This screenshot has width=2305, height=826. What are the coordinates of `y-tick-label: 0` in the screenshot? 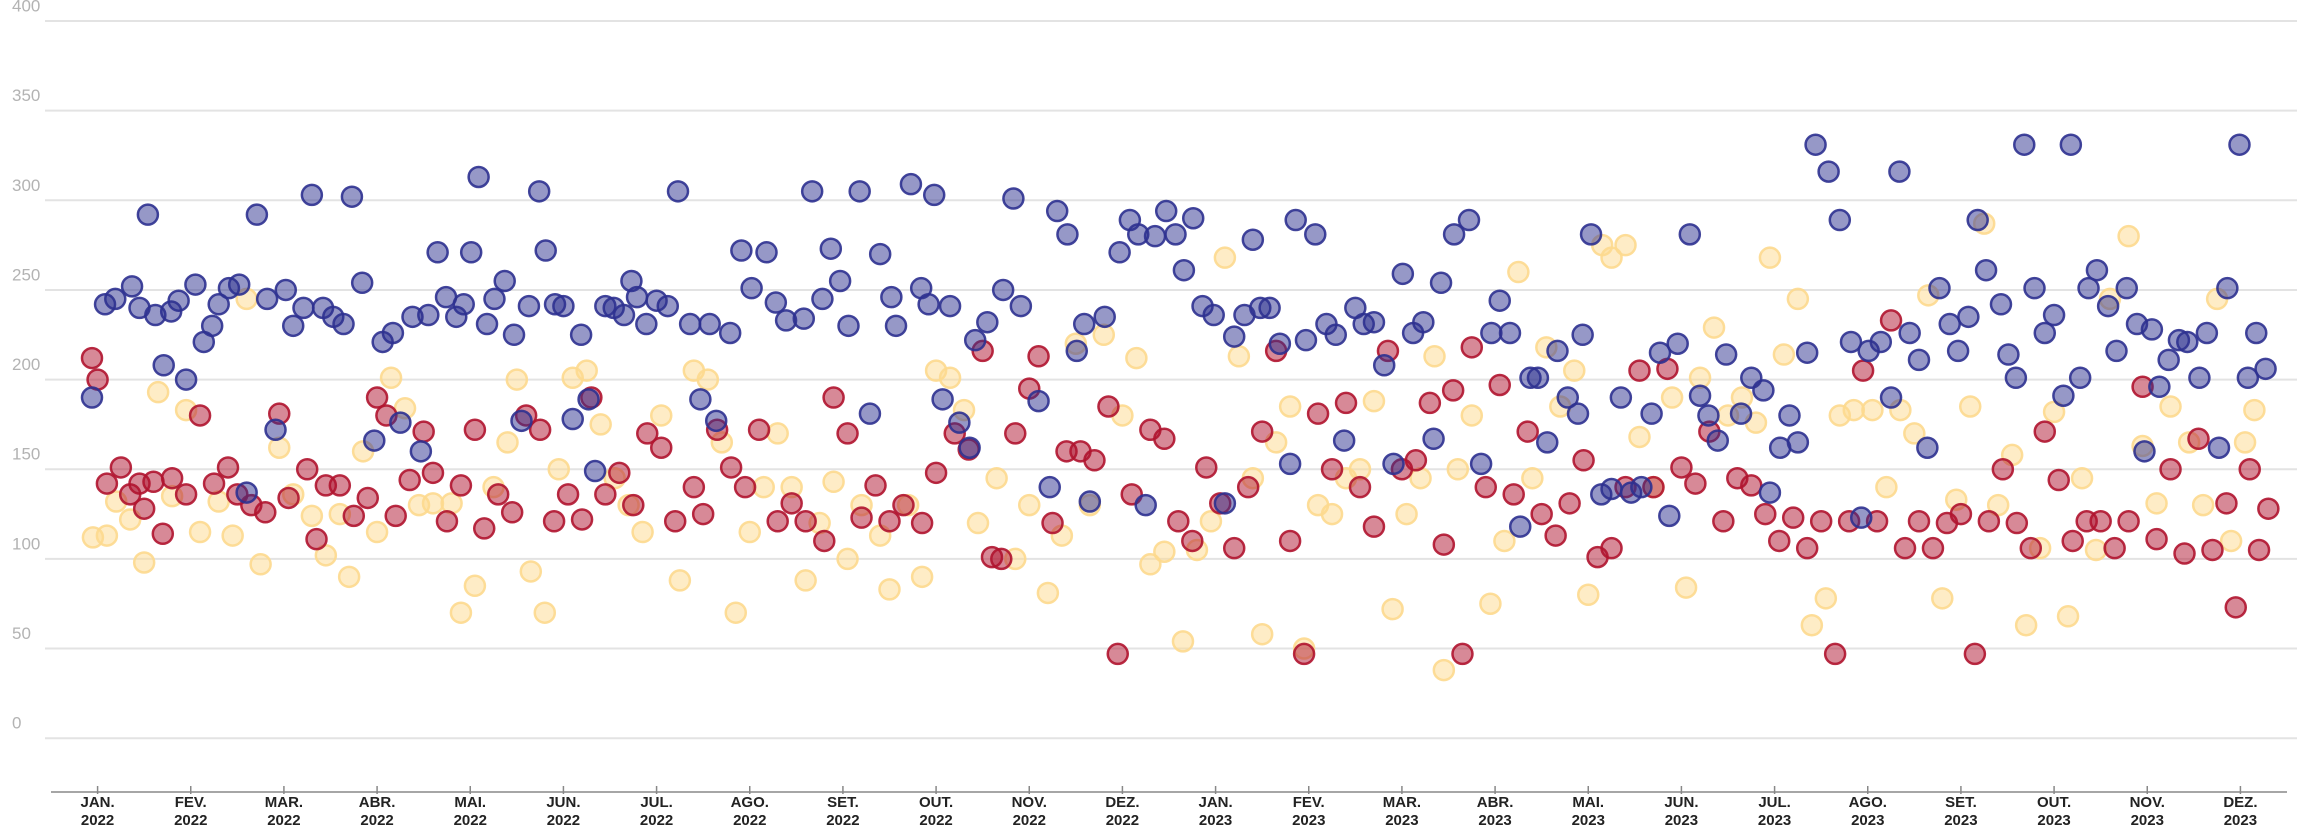 It's located at (16, 723).